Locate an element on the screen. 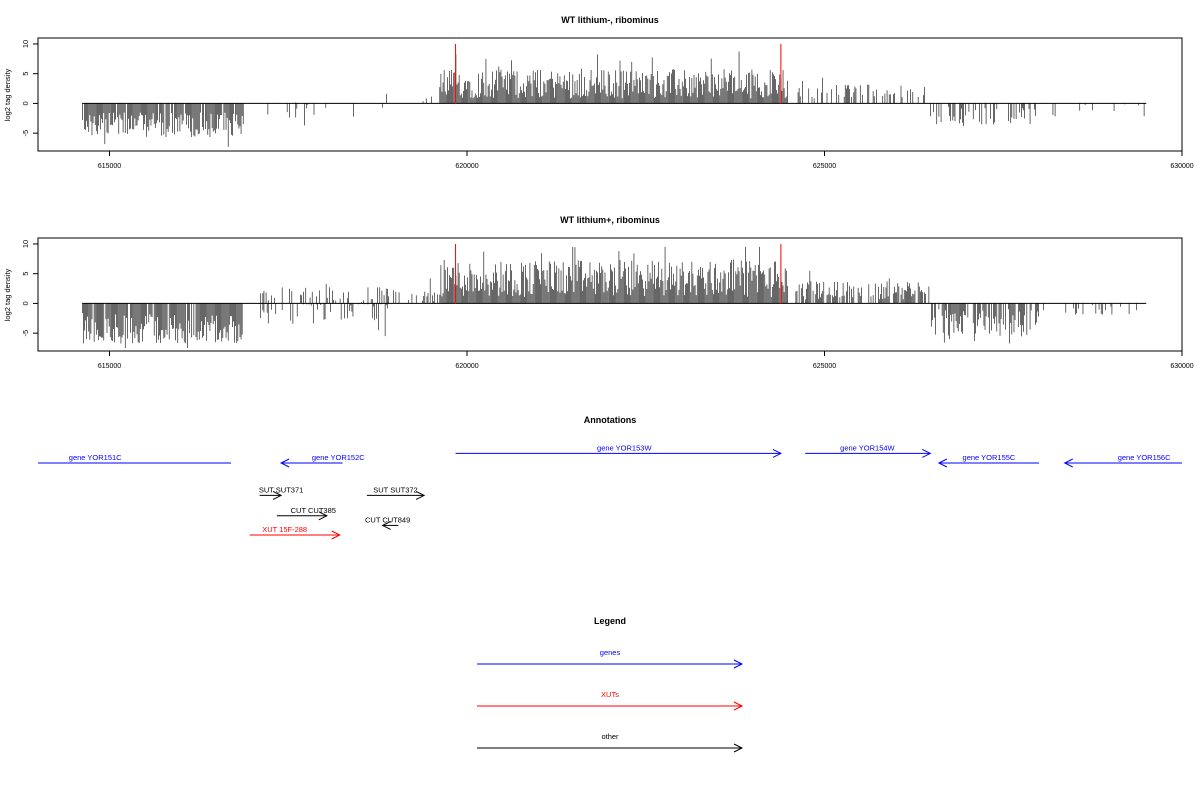 The width and height of the screenshot is (1200, 805). feature-label: SUT SUT372 is located at coordinates (395, 489).